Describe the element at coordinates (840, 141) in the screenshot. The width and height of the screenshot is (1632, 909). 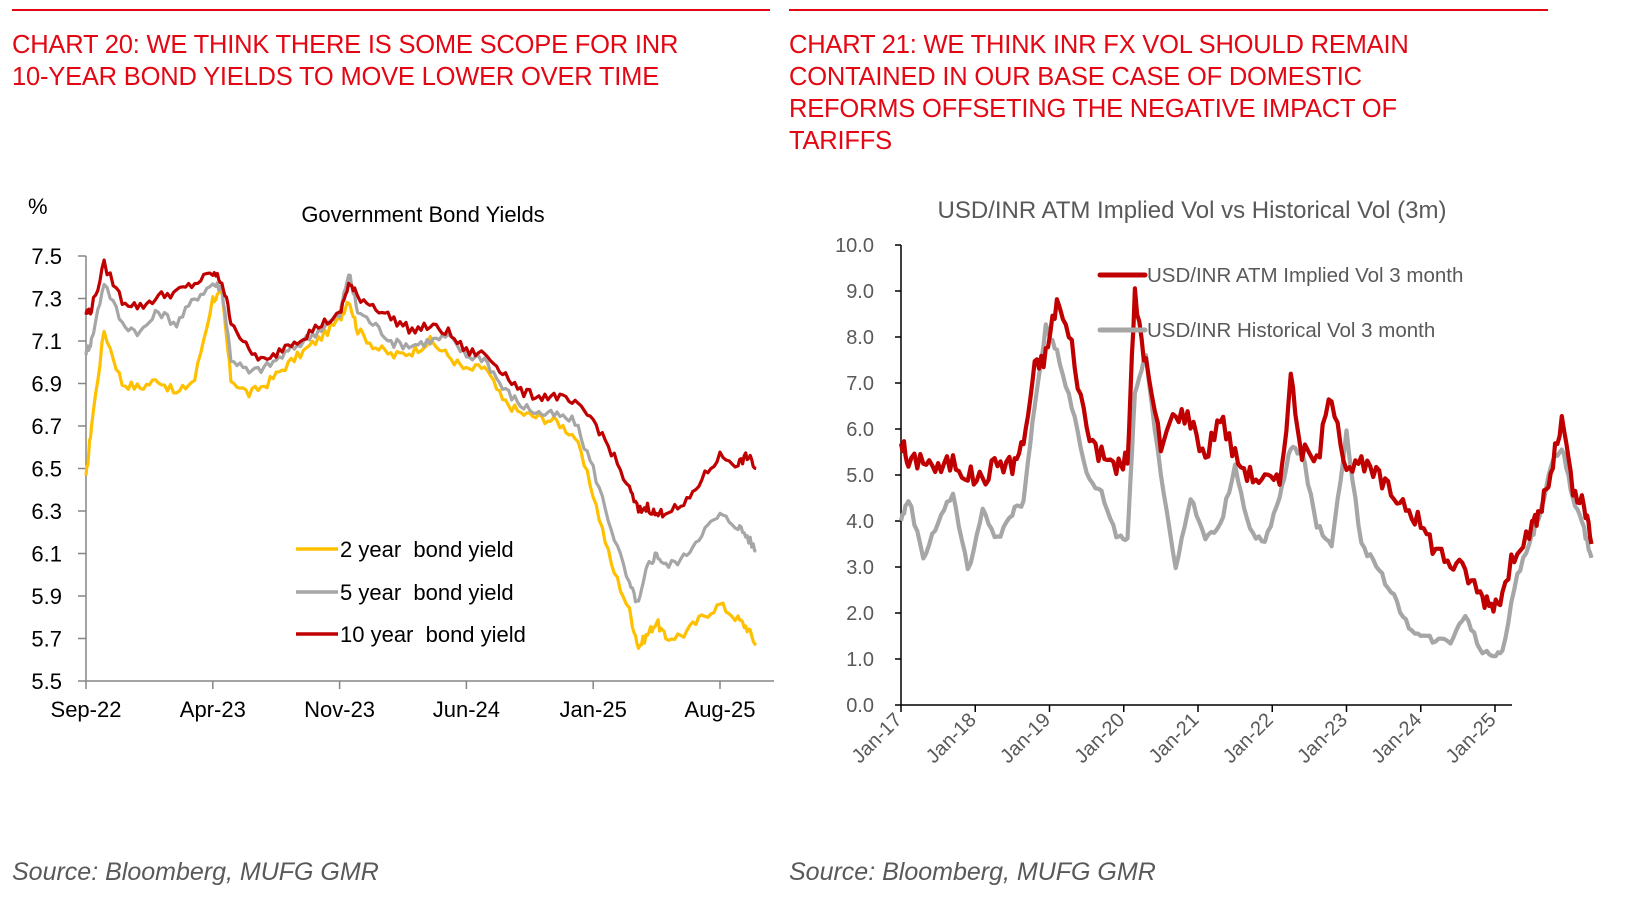
I see `chart-21-heading-line-4: TARIFFS` at that location.